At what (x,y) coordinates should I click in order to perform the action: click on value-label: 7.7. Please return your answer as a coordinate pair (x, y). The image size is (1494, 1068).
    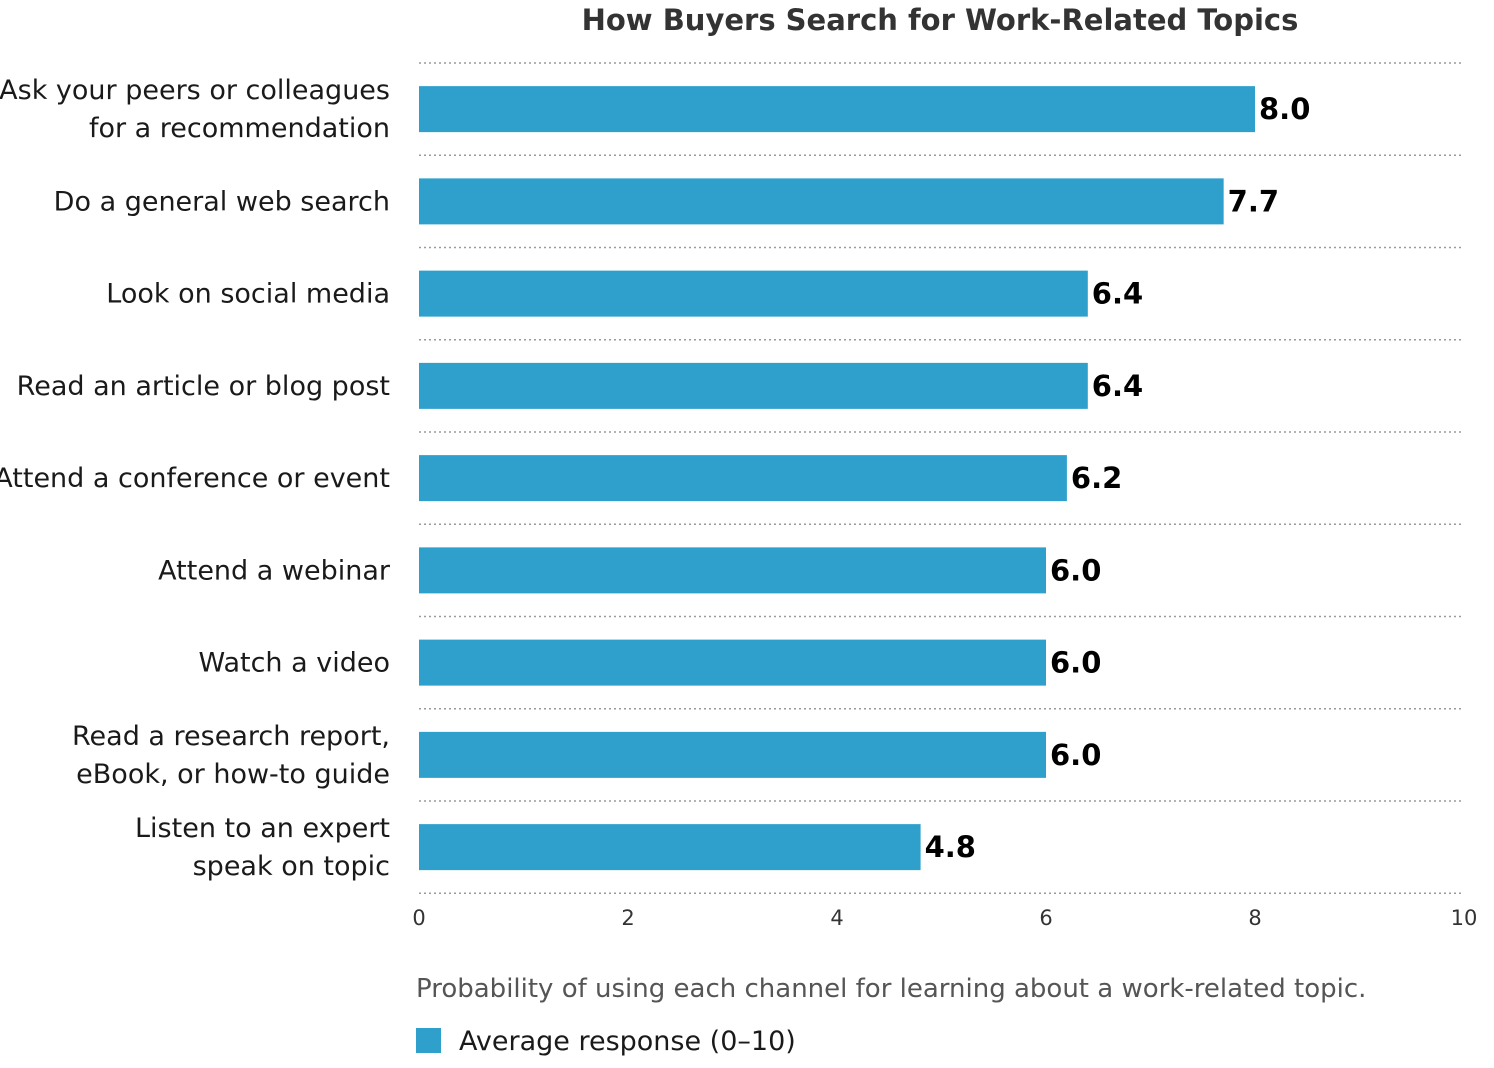
    Looking at the image, I should click on (1253, 201).